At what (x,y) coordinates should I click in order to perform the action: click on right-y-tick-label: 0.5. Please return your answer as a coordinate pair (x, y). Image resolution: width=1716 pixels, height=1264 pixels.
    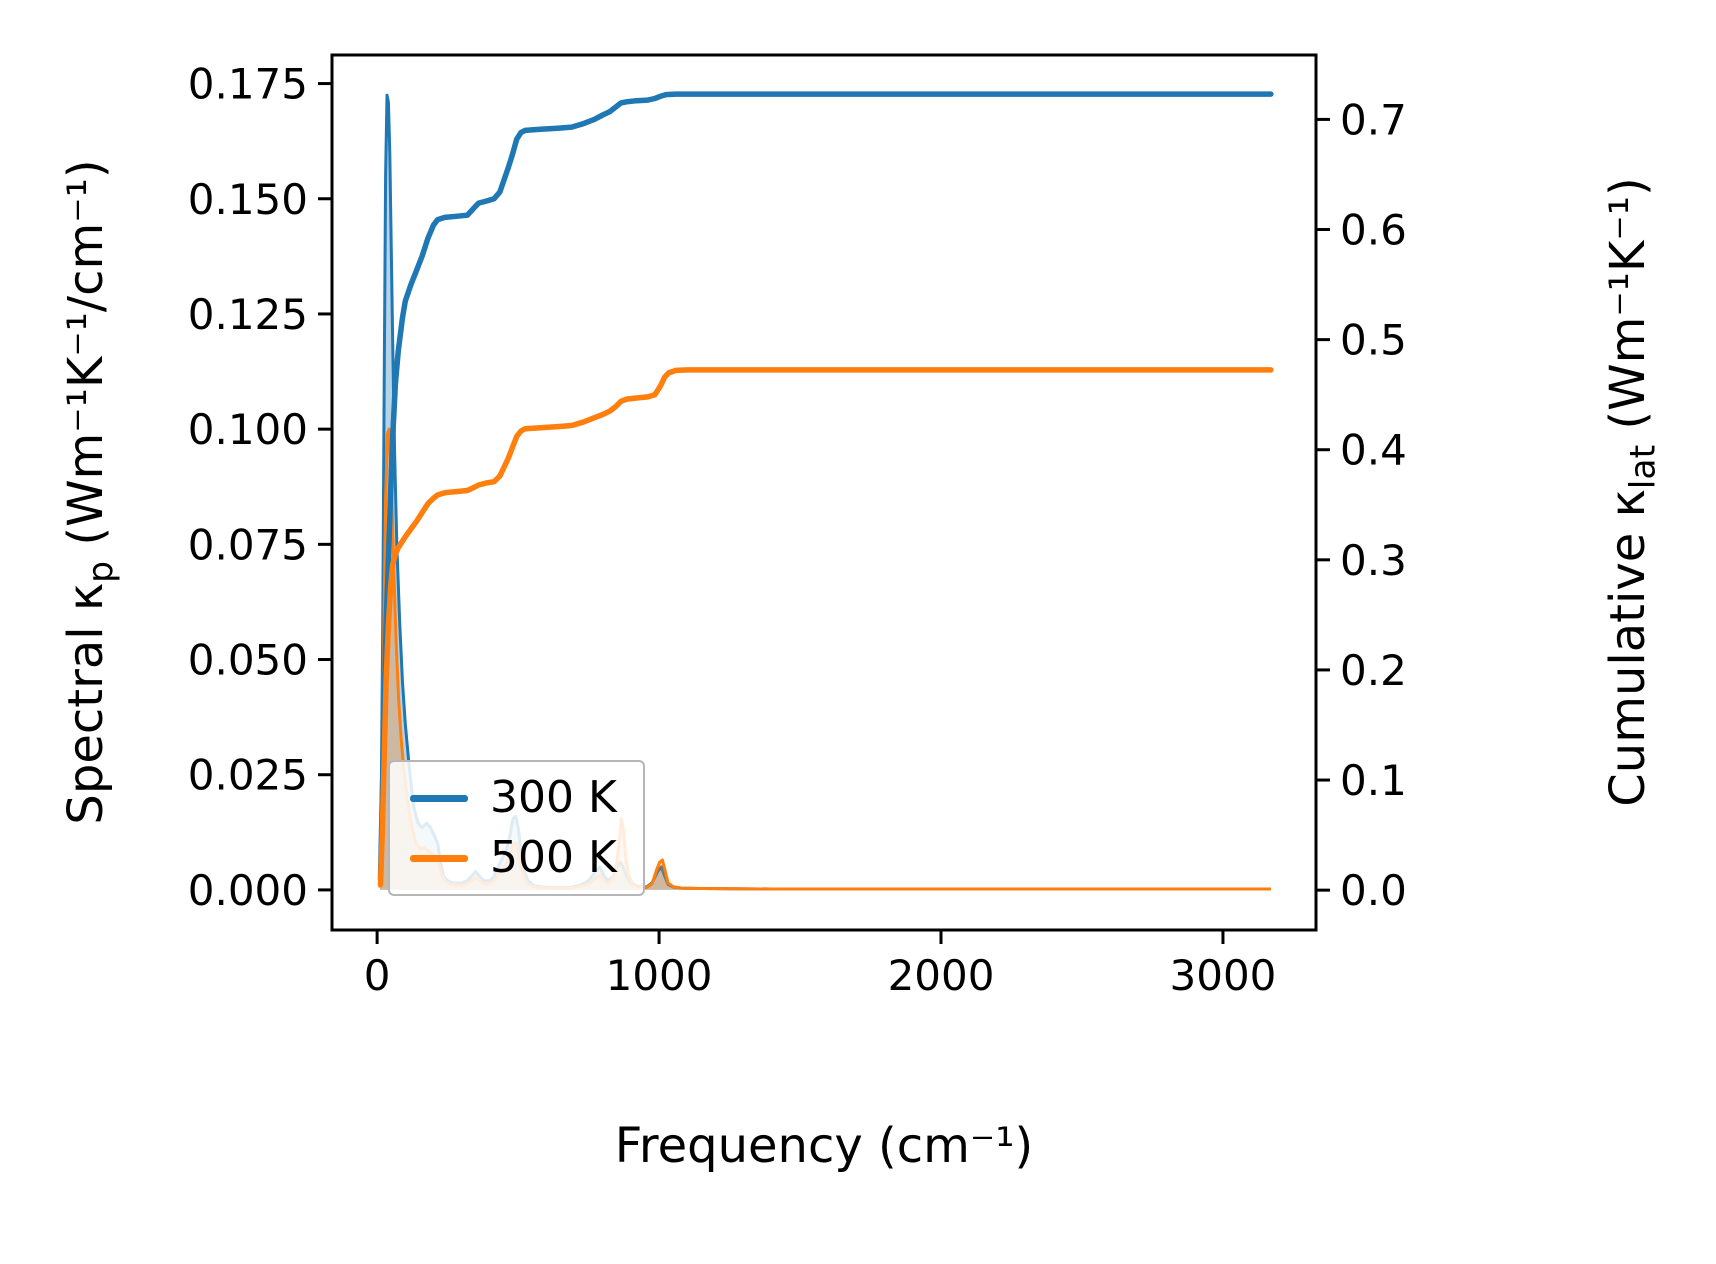
    Looking at the image, I should click on (1373, 340).